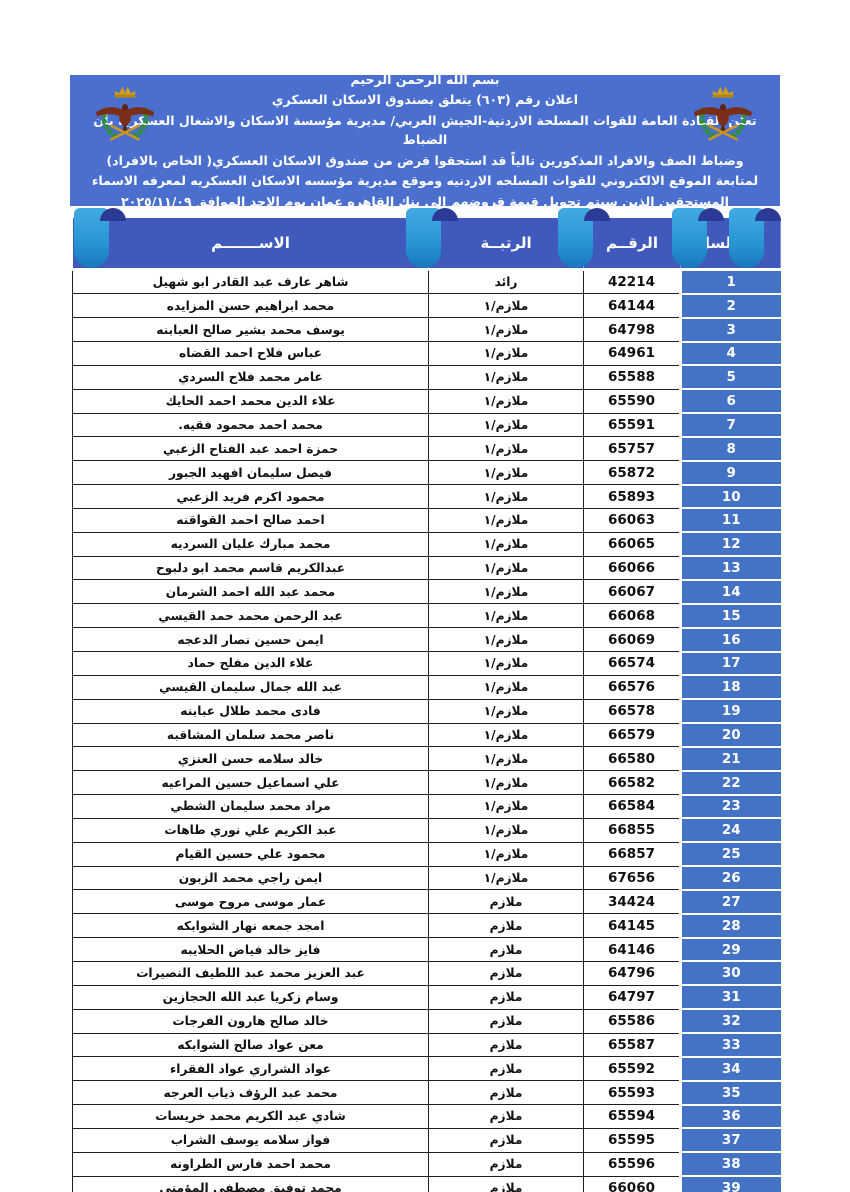 This screenshot has height=1192, width=850. Describe the element at coordinates (426, 854) in the screenshot. I see `table-row: 25 66857 ملازم/١ محمود علي حسين القيام` at that location.